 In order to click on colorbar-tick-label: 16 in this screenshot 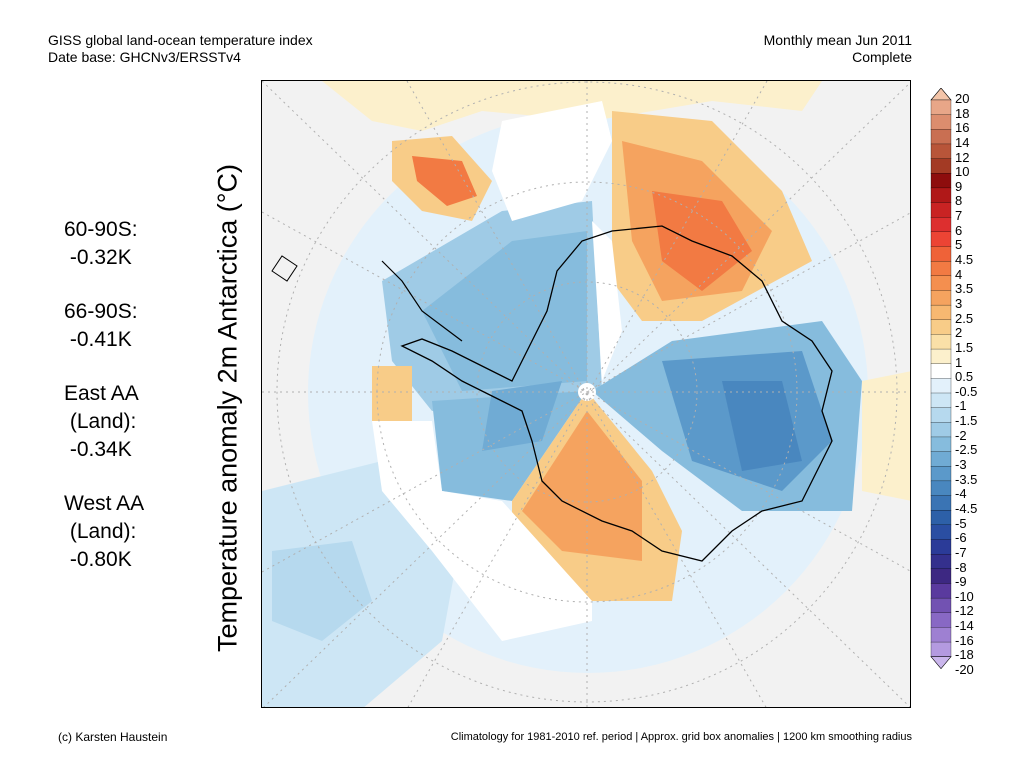, I will do `click(962, 128)`.